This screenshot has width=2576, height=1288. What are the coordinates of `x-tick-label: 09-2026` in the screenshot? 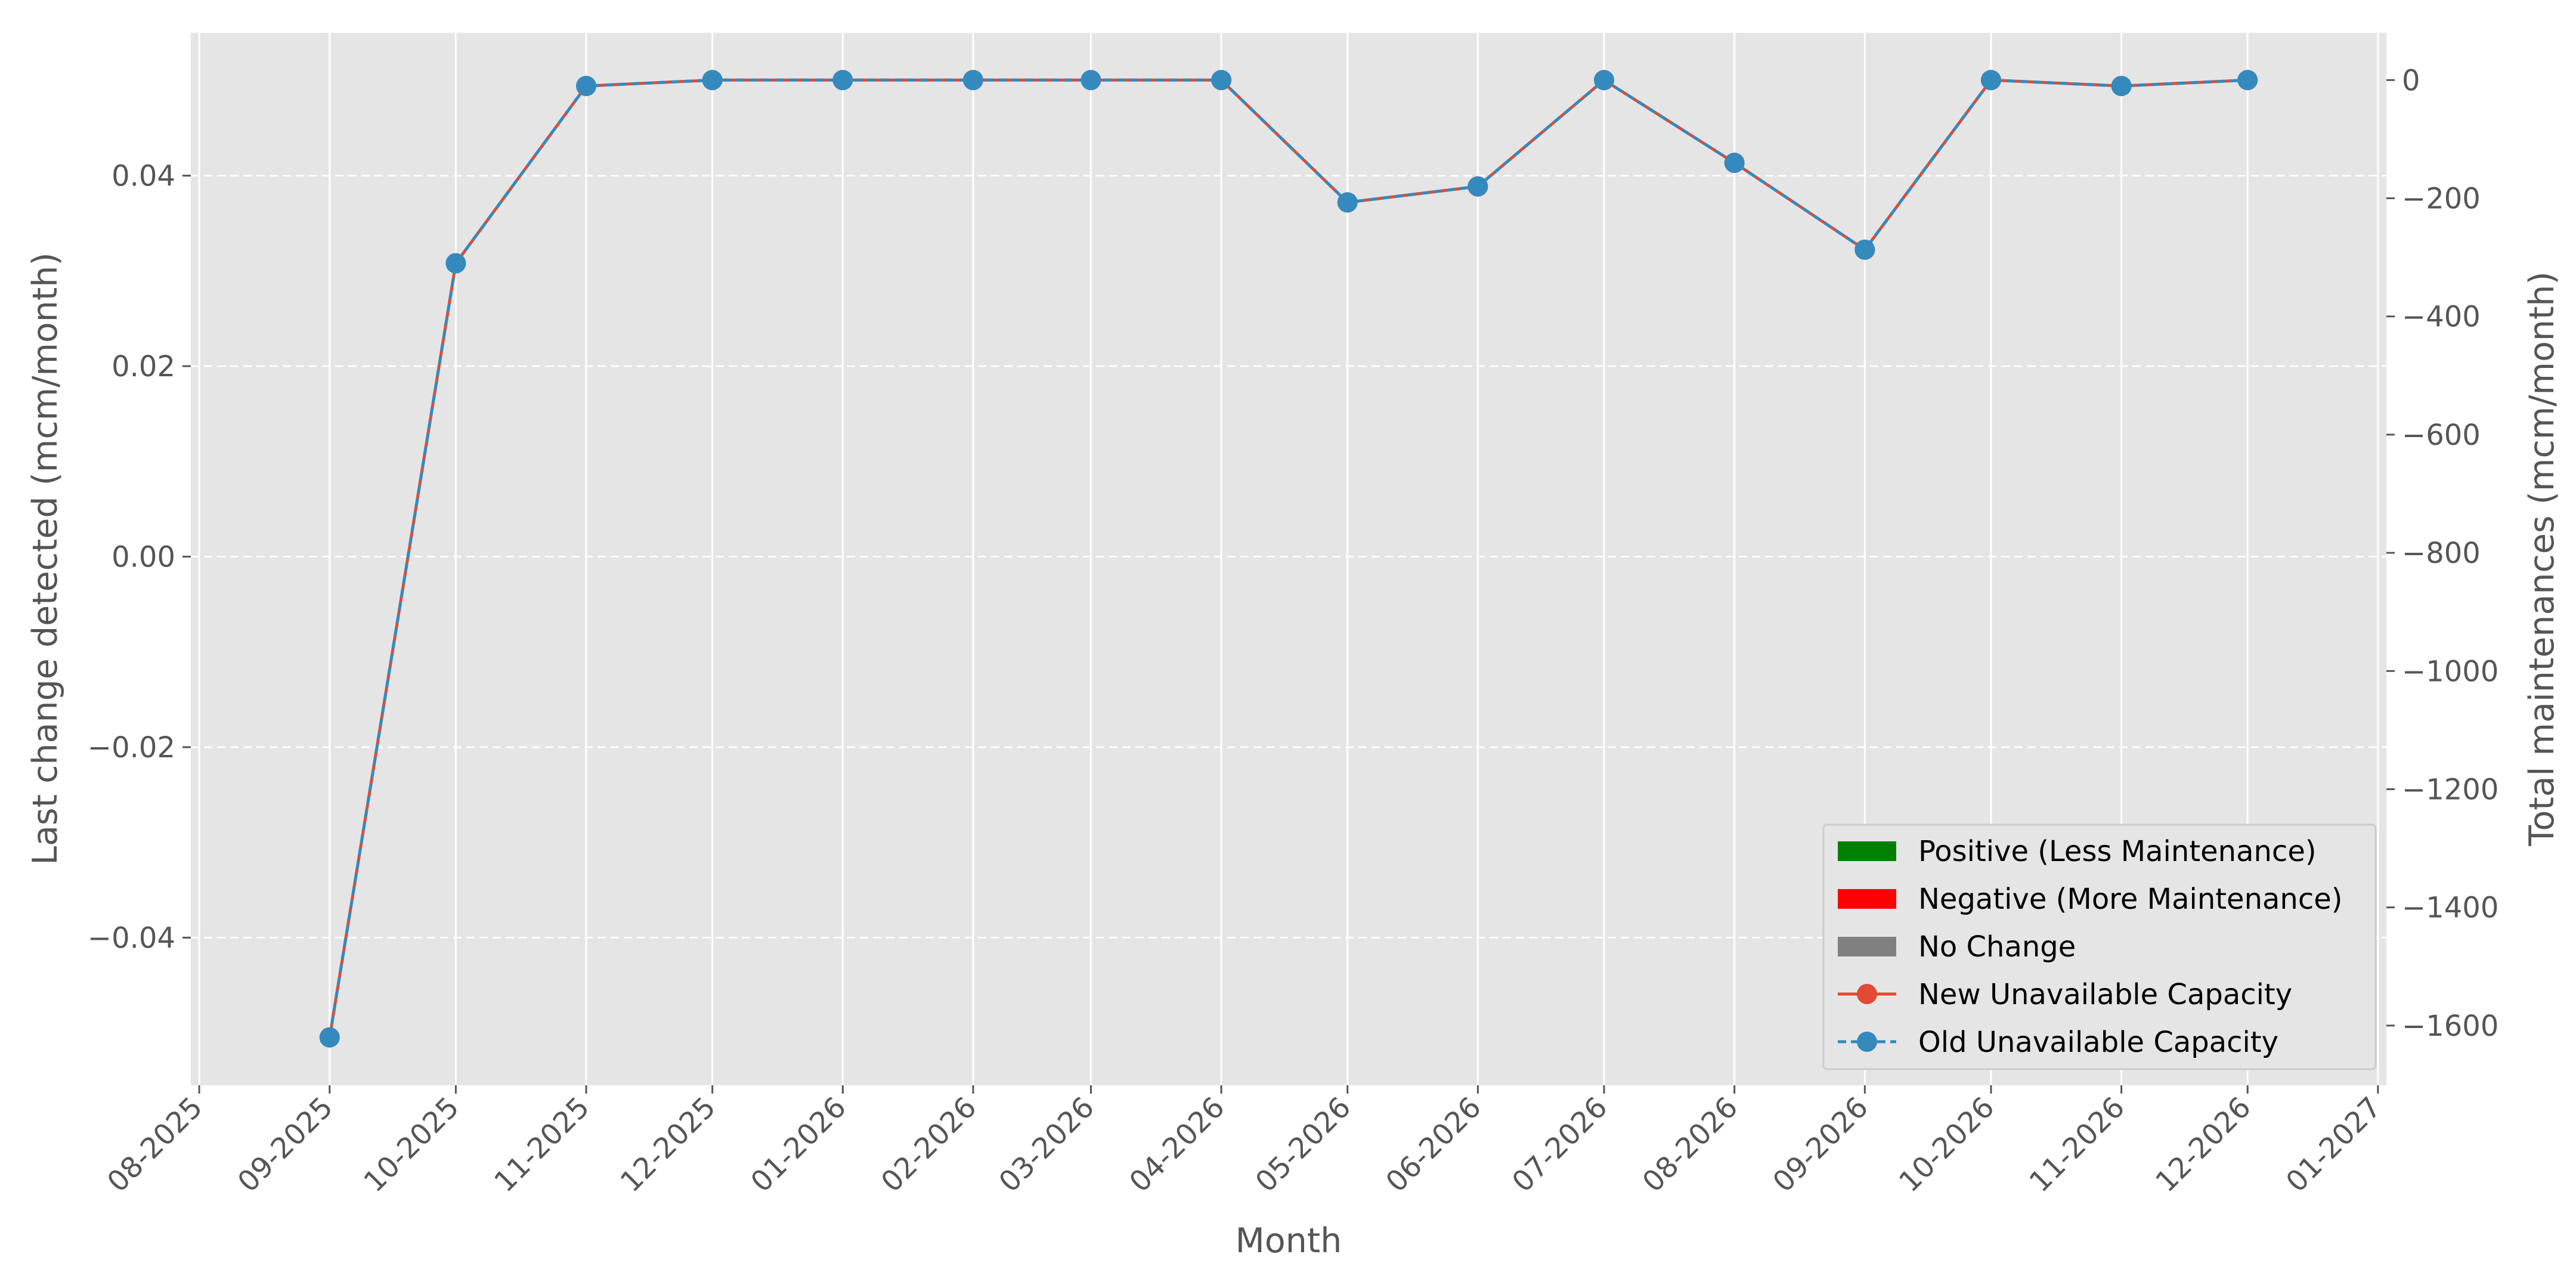 It's located at (1820, 1145).